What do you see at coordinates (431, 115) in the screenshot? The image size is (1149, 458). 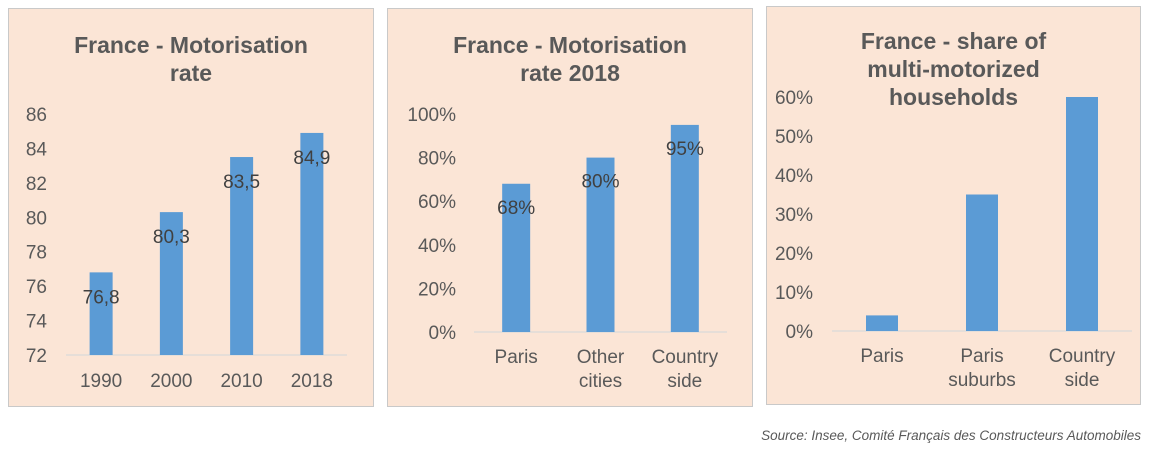 I see `y-tick-label: 100%` at bounding box center [431, 115].